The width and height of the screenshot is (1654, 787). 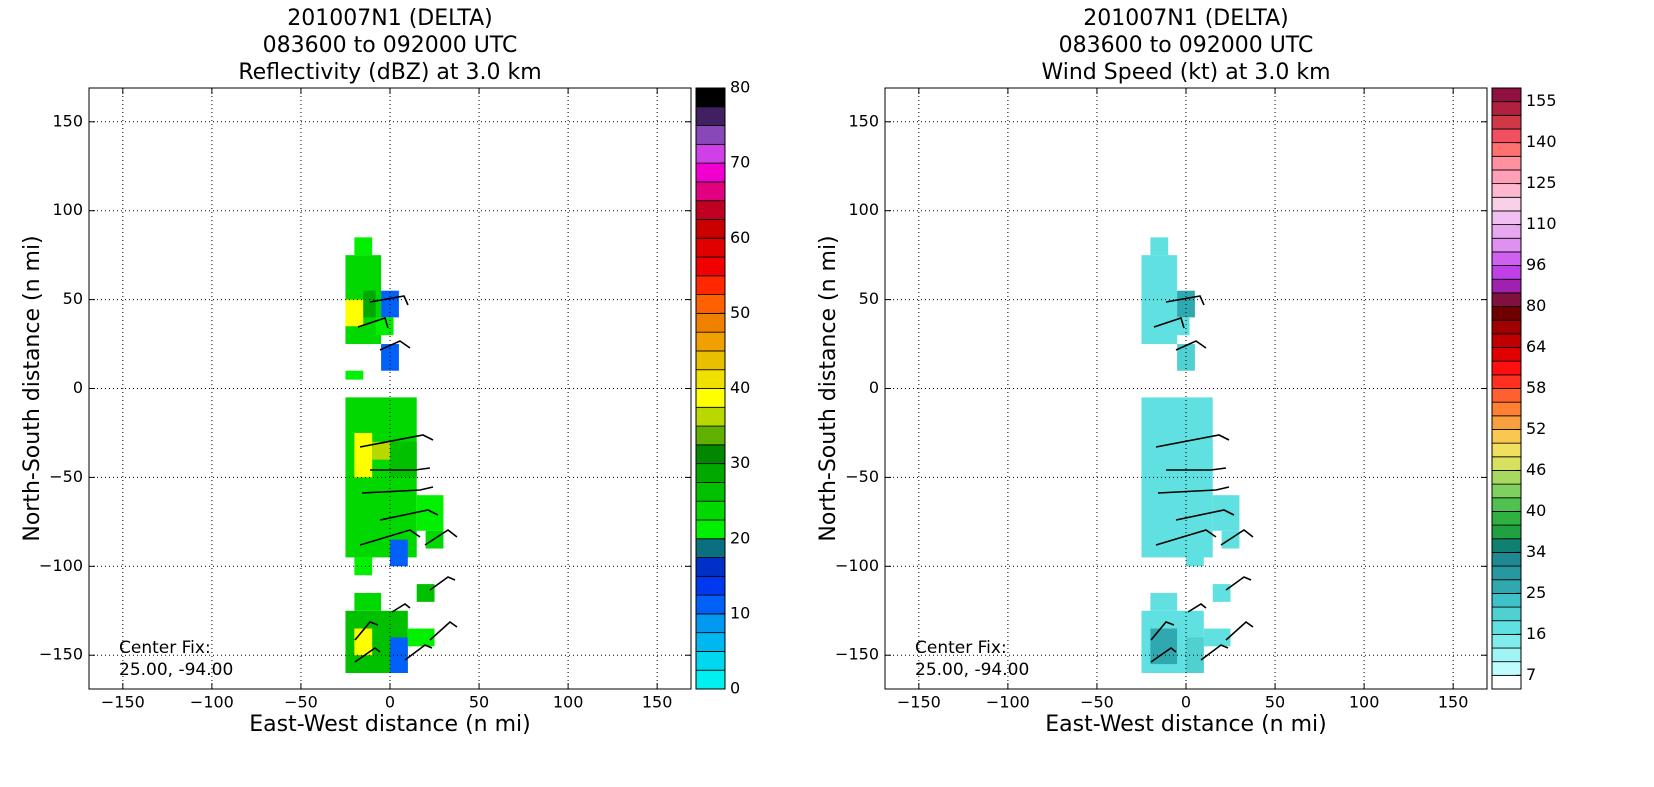 What do you see at coordinates (479, 702) in the screenshot?
I see `x-tick-label: 50` at bounding box center [479, 702].